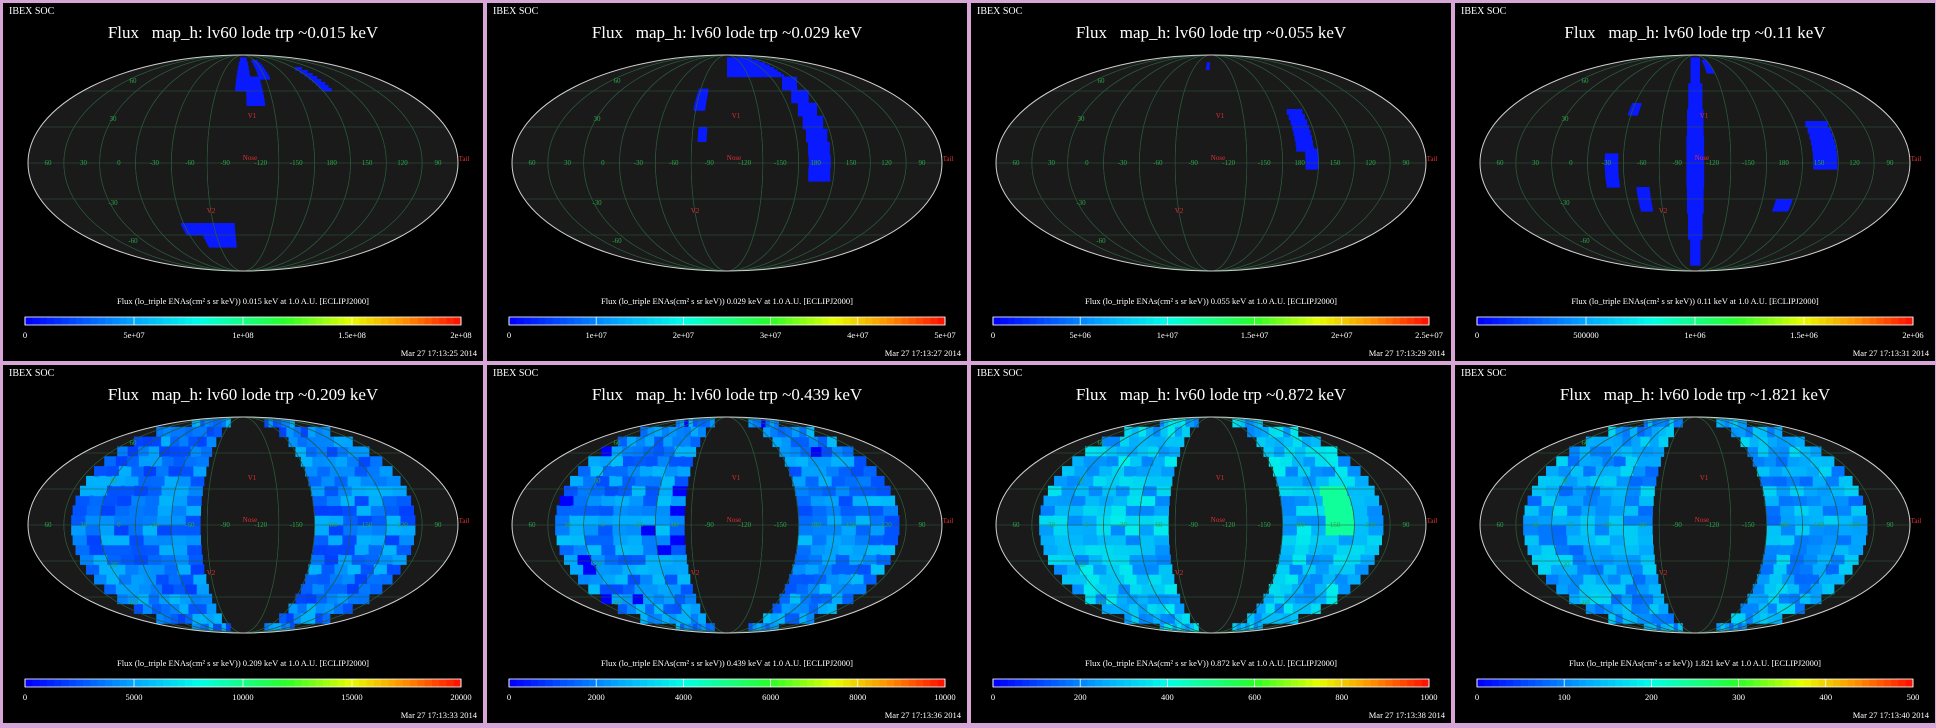 The image size is (1936, 728). What do you see at coordinates (1407, 525) in the screenshot?
I see `longitude-label: 90` at bounding box center [1407, 525].